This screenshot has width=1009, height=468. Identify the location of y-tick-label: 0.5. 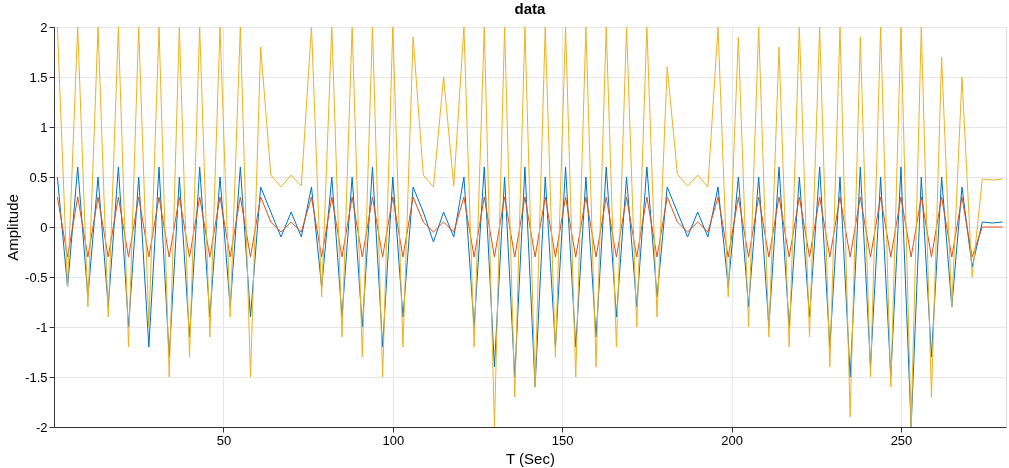
(38, 177).